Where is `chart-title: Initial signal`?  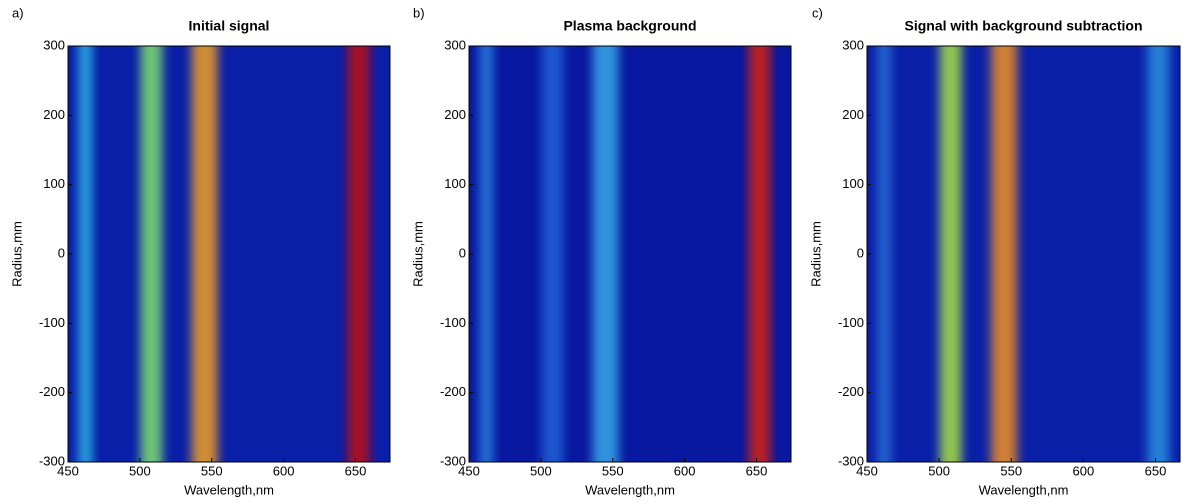
chart-title: Initial signal is located at coordinates (229, 26).